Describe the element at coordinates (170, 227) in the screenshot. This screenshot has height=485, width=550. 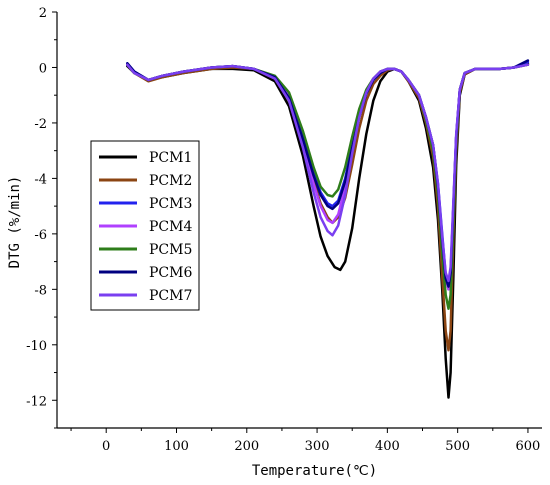
I see `legend-label: PCM4` at that location.